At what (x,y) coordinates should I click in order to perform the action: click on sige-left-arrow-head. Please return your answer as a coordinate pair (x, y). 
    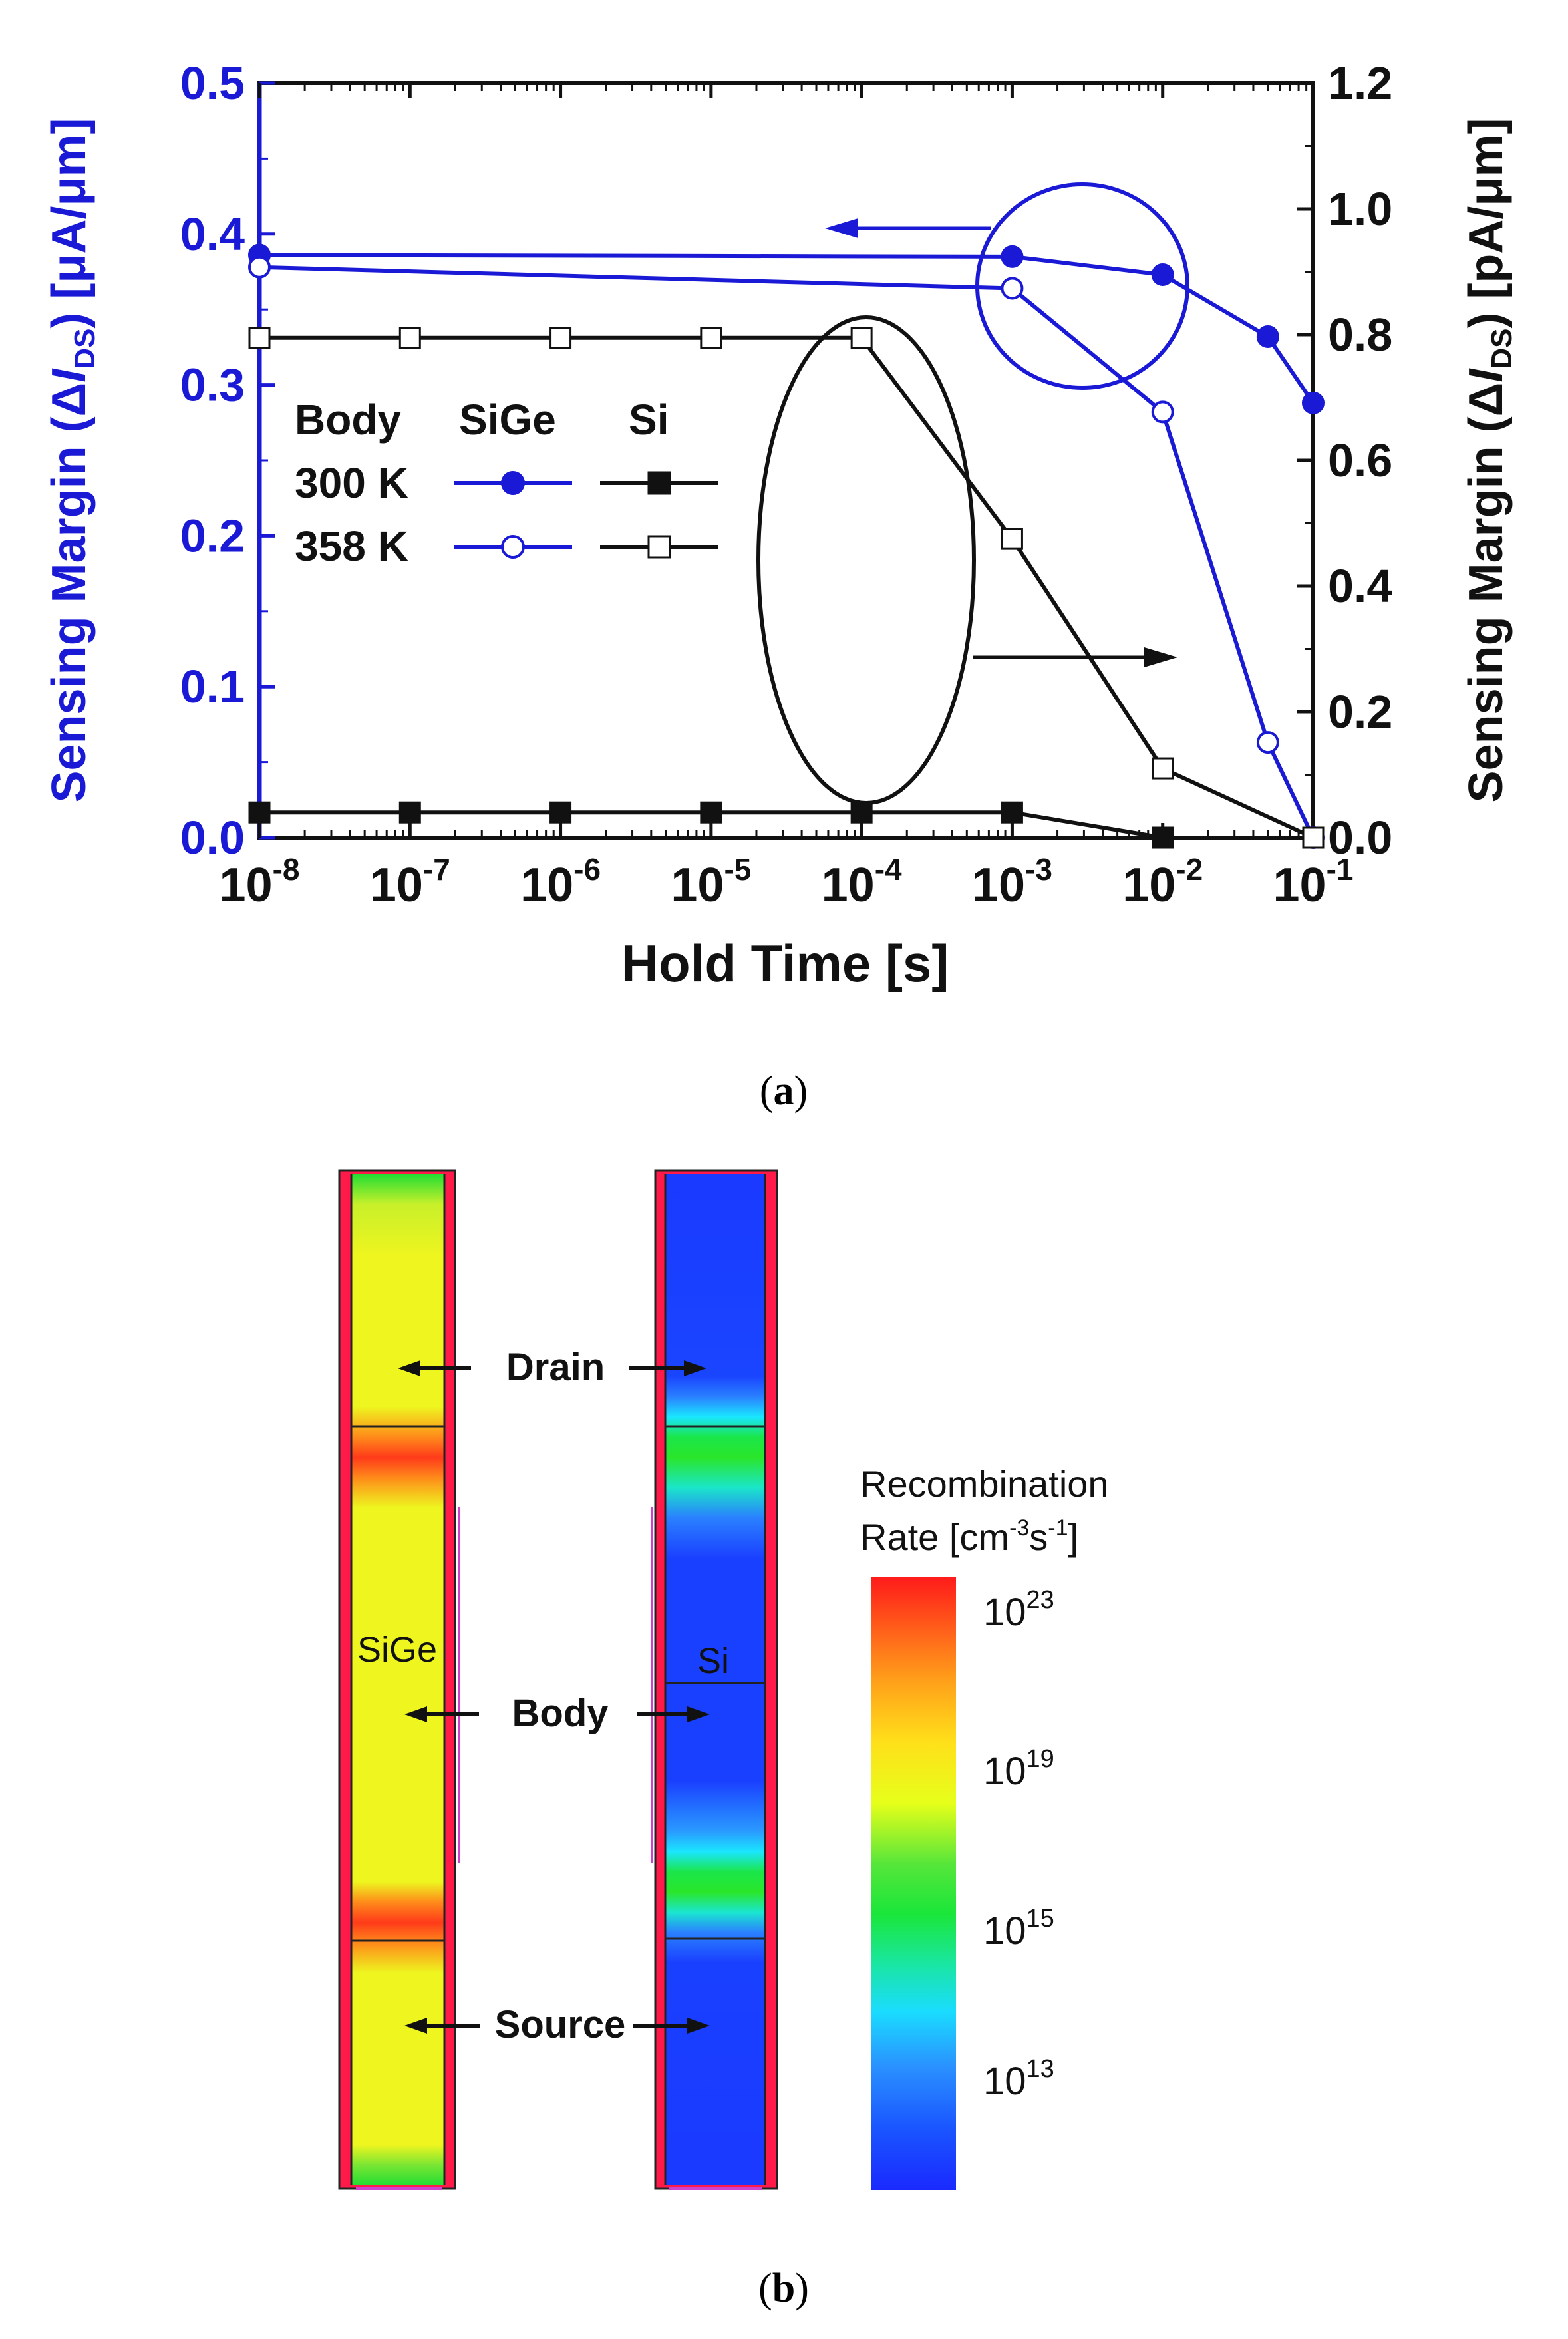
    Looking at the image, I should click on (841, 228).